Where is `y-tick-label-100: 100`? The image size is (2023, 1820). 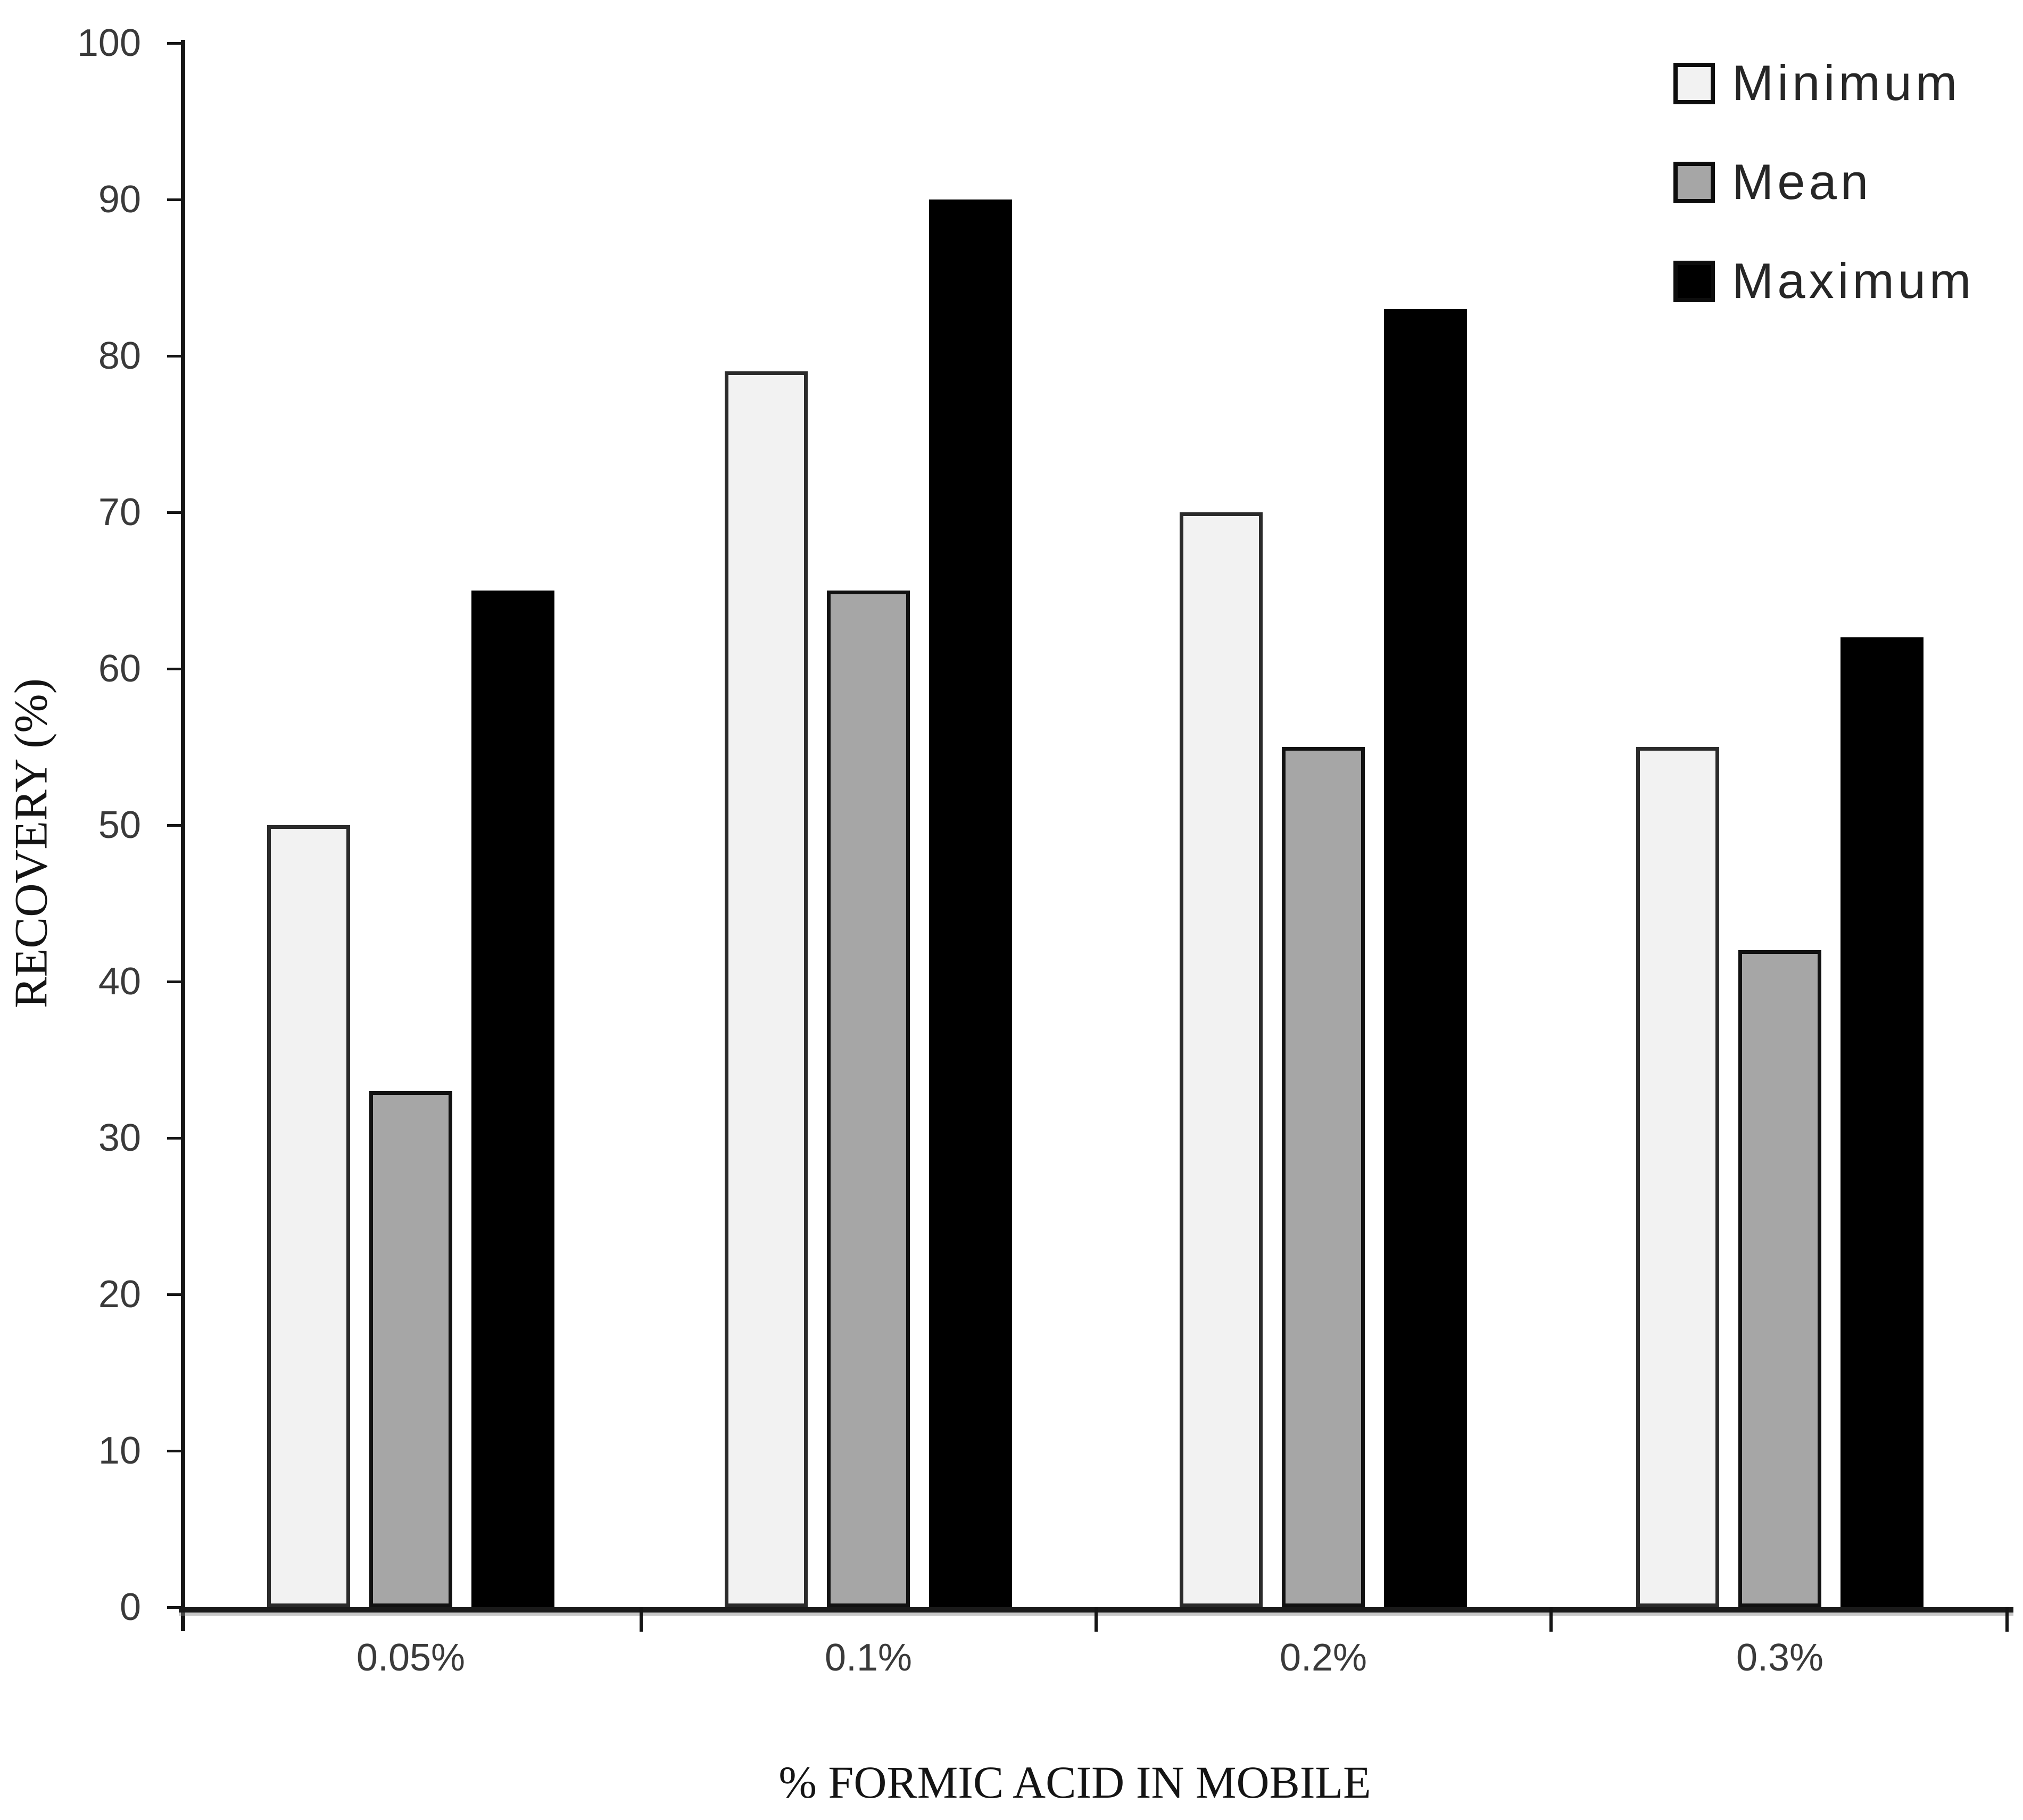 y-tick-label-100: 100 is located at coordinates (109, 43).